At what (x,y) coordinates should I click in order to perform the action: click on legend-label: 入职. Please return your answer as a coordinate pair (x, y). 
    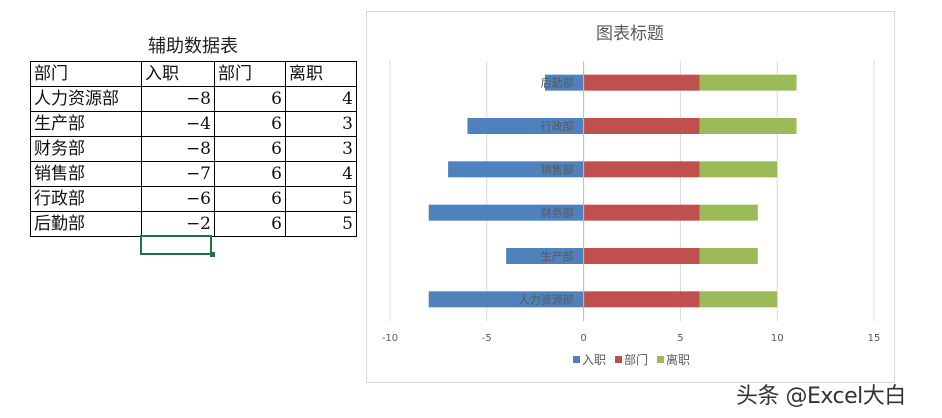
    Looking at the image, I should click on (594, 360).